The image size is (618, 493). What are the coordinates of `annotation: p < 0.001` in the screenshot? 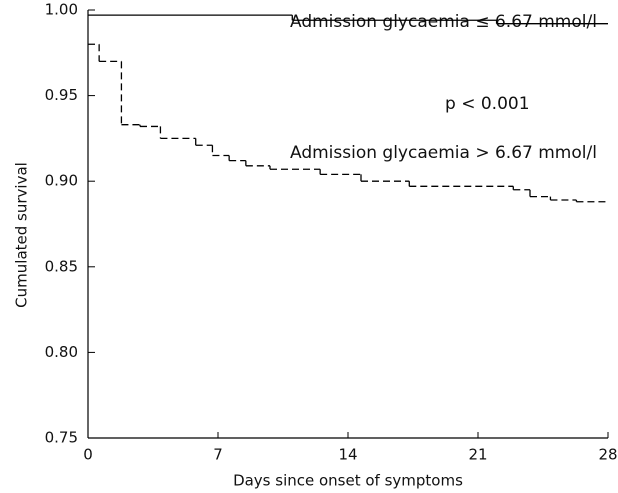 It's located at (487, 104).